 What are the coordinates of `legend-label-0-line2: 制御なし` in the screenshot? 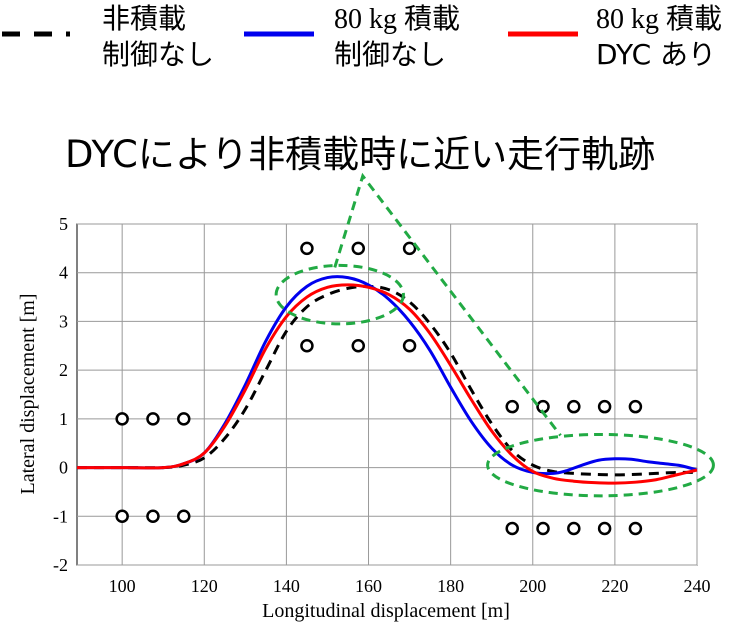 It's located at (158, 54).